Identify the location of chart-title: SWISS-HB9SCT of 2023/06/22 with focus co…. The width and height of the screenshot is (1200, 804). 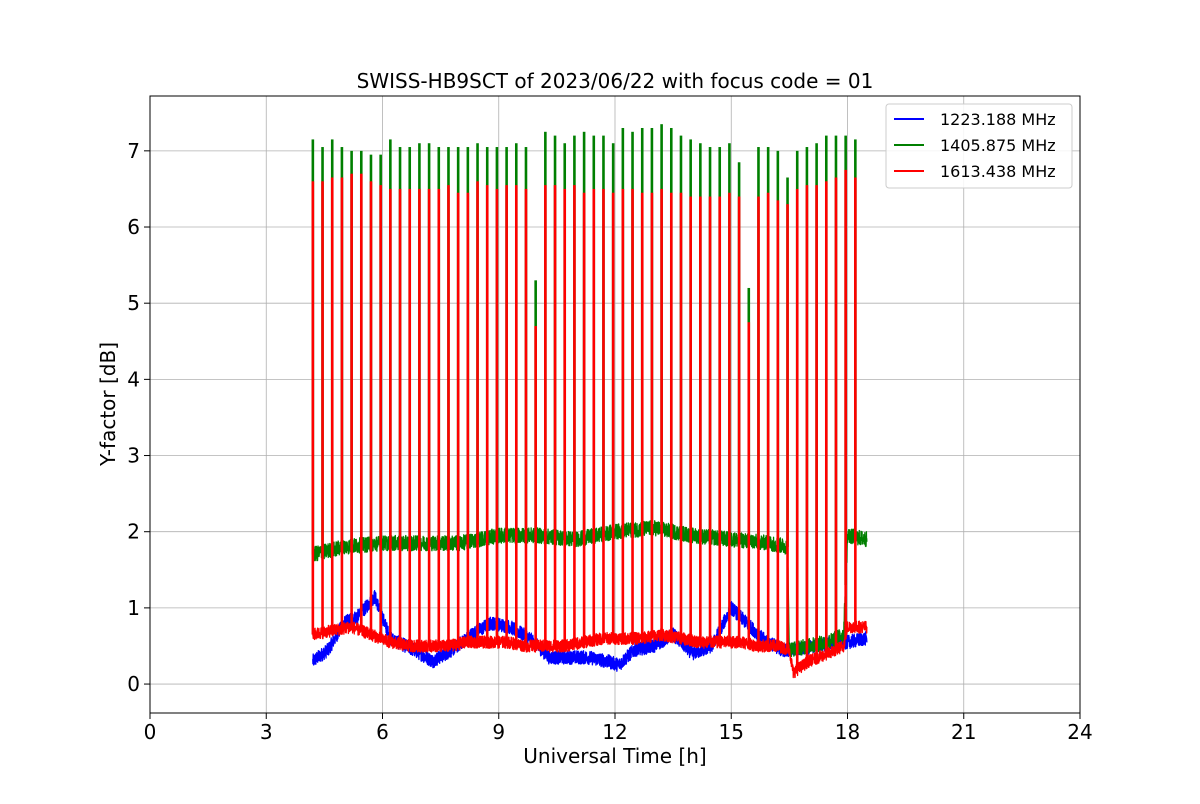
(615, 81).